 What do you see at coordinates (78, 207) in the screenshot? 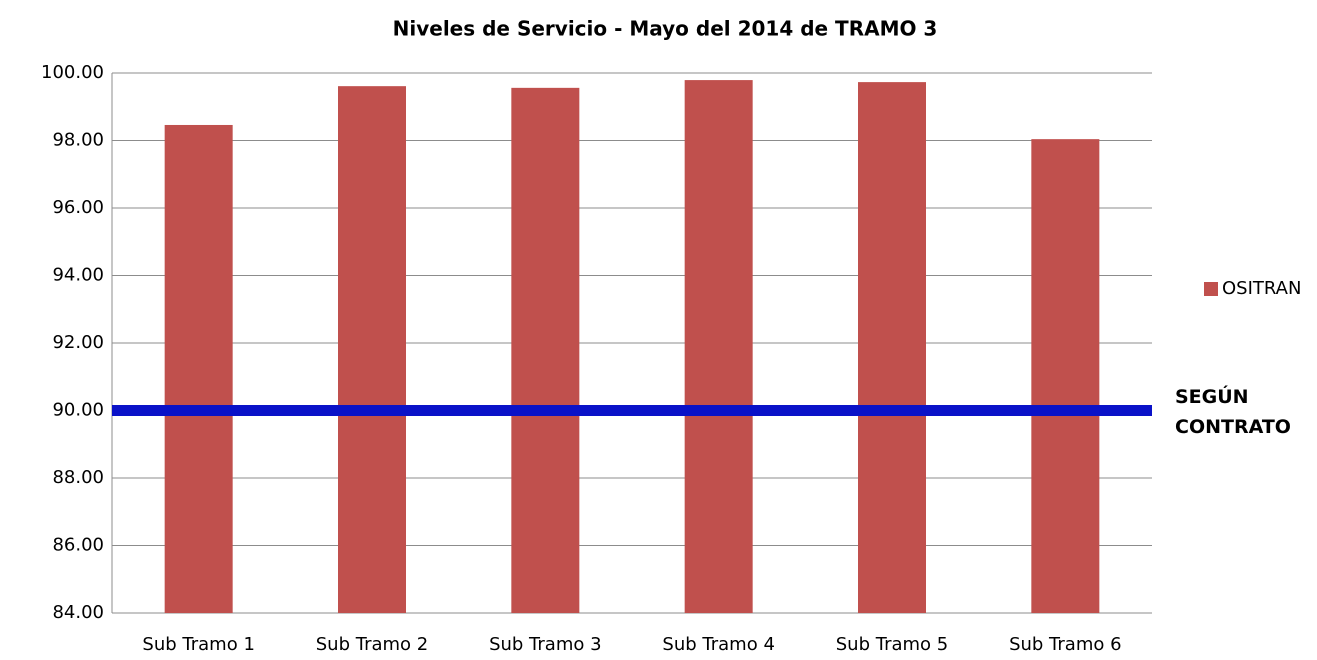
I see `y-tick-label: 96.00` at bounding box center [78, 207].